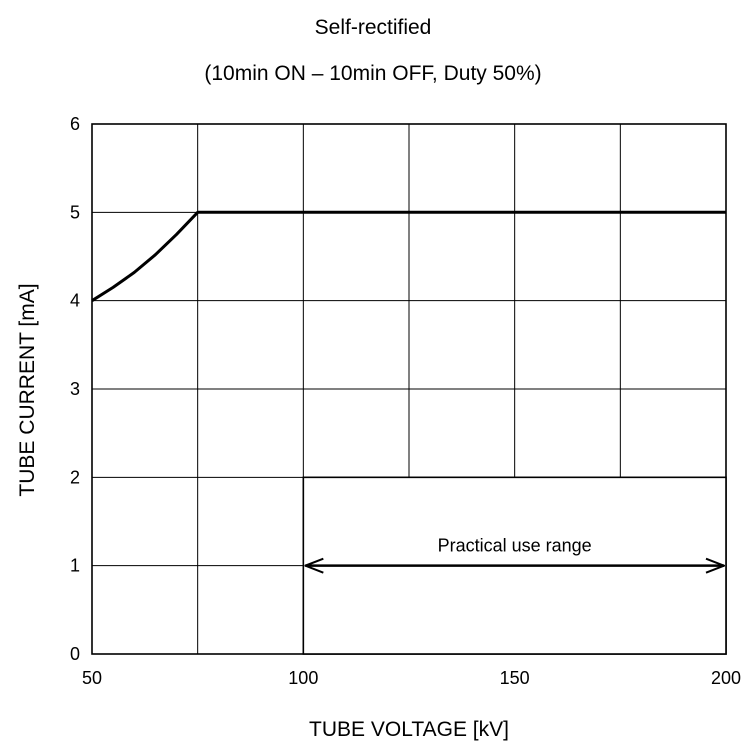 The height and width of the screenshot is (746, 746). I want to click on y-tick-label: 3, so click(75, 389).